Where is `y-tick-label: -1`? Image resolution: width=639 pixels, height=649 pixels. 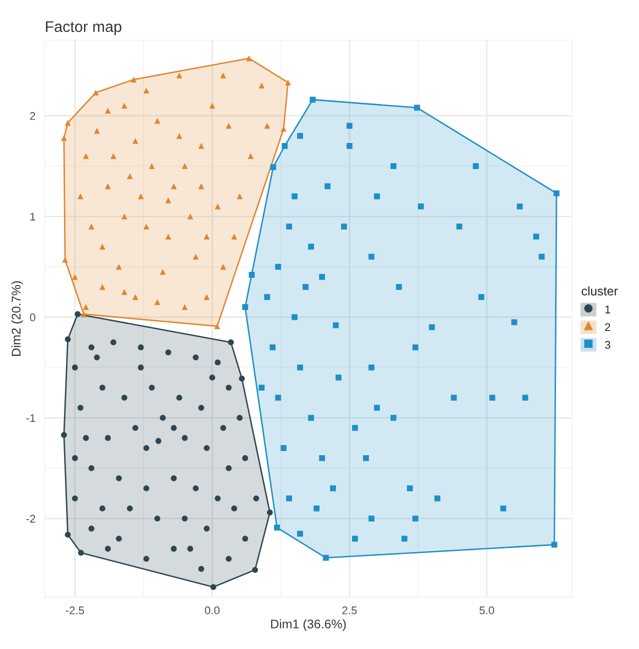
y-tick-label: -1 is located at coordinates (31, 418).